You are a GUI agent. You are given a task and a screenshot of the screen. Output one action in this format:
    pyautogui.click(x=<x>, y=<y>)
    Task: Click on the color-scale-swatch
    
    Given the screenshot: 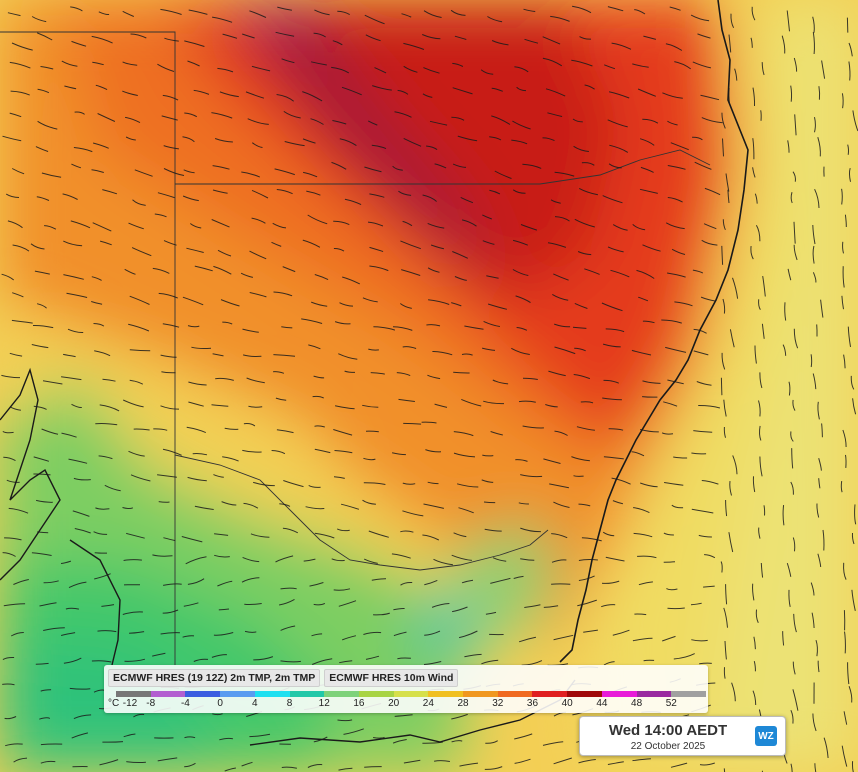 What is the action you would take?
    pyautogui.click(x=584, y=694)
    